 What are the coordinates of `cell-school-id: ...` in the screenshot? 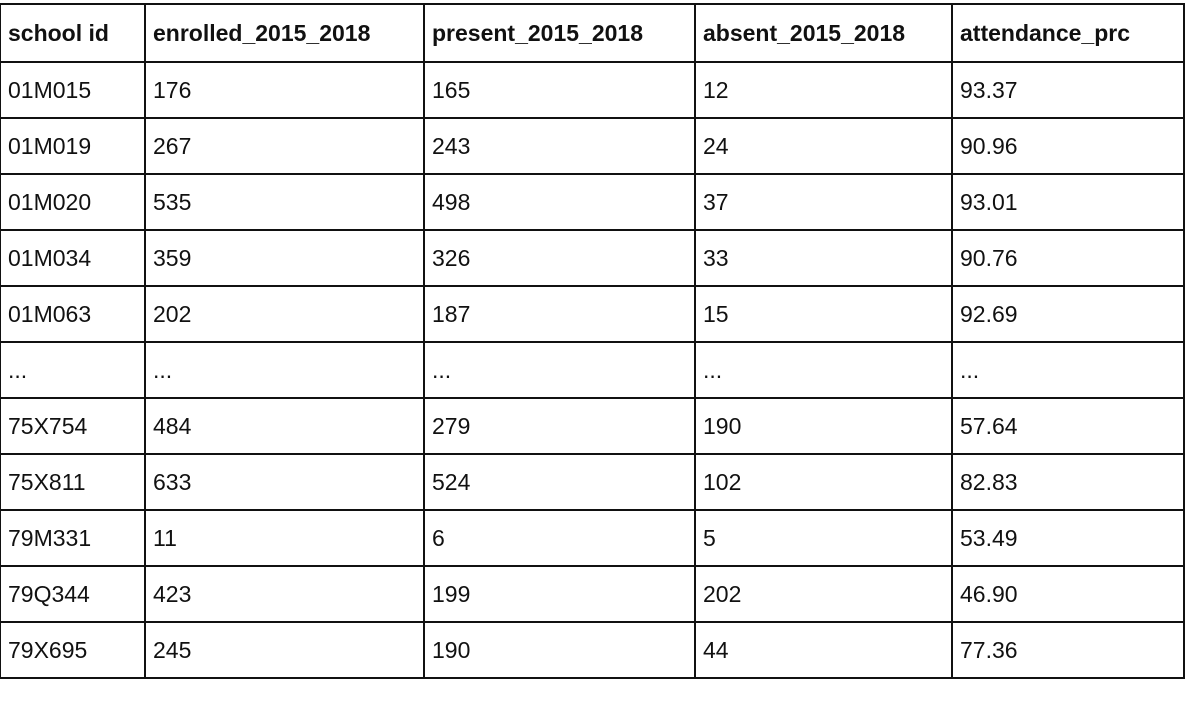 It's located at (73, 370).